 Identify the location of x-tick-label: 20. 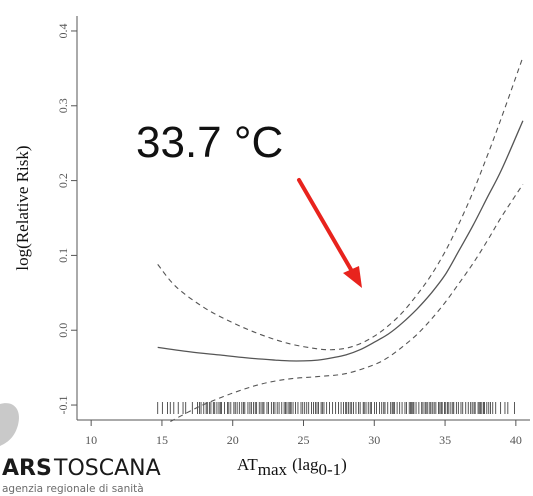
(233, 440).